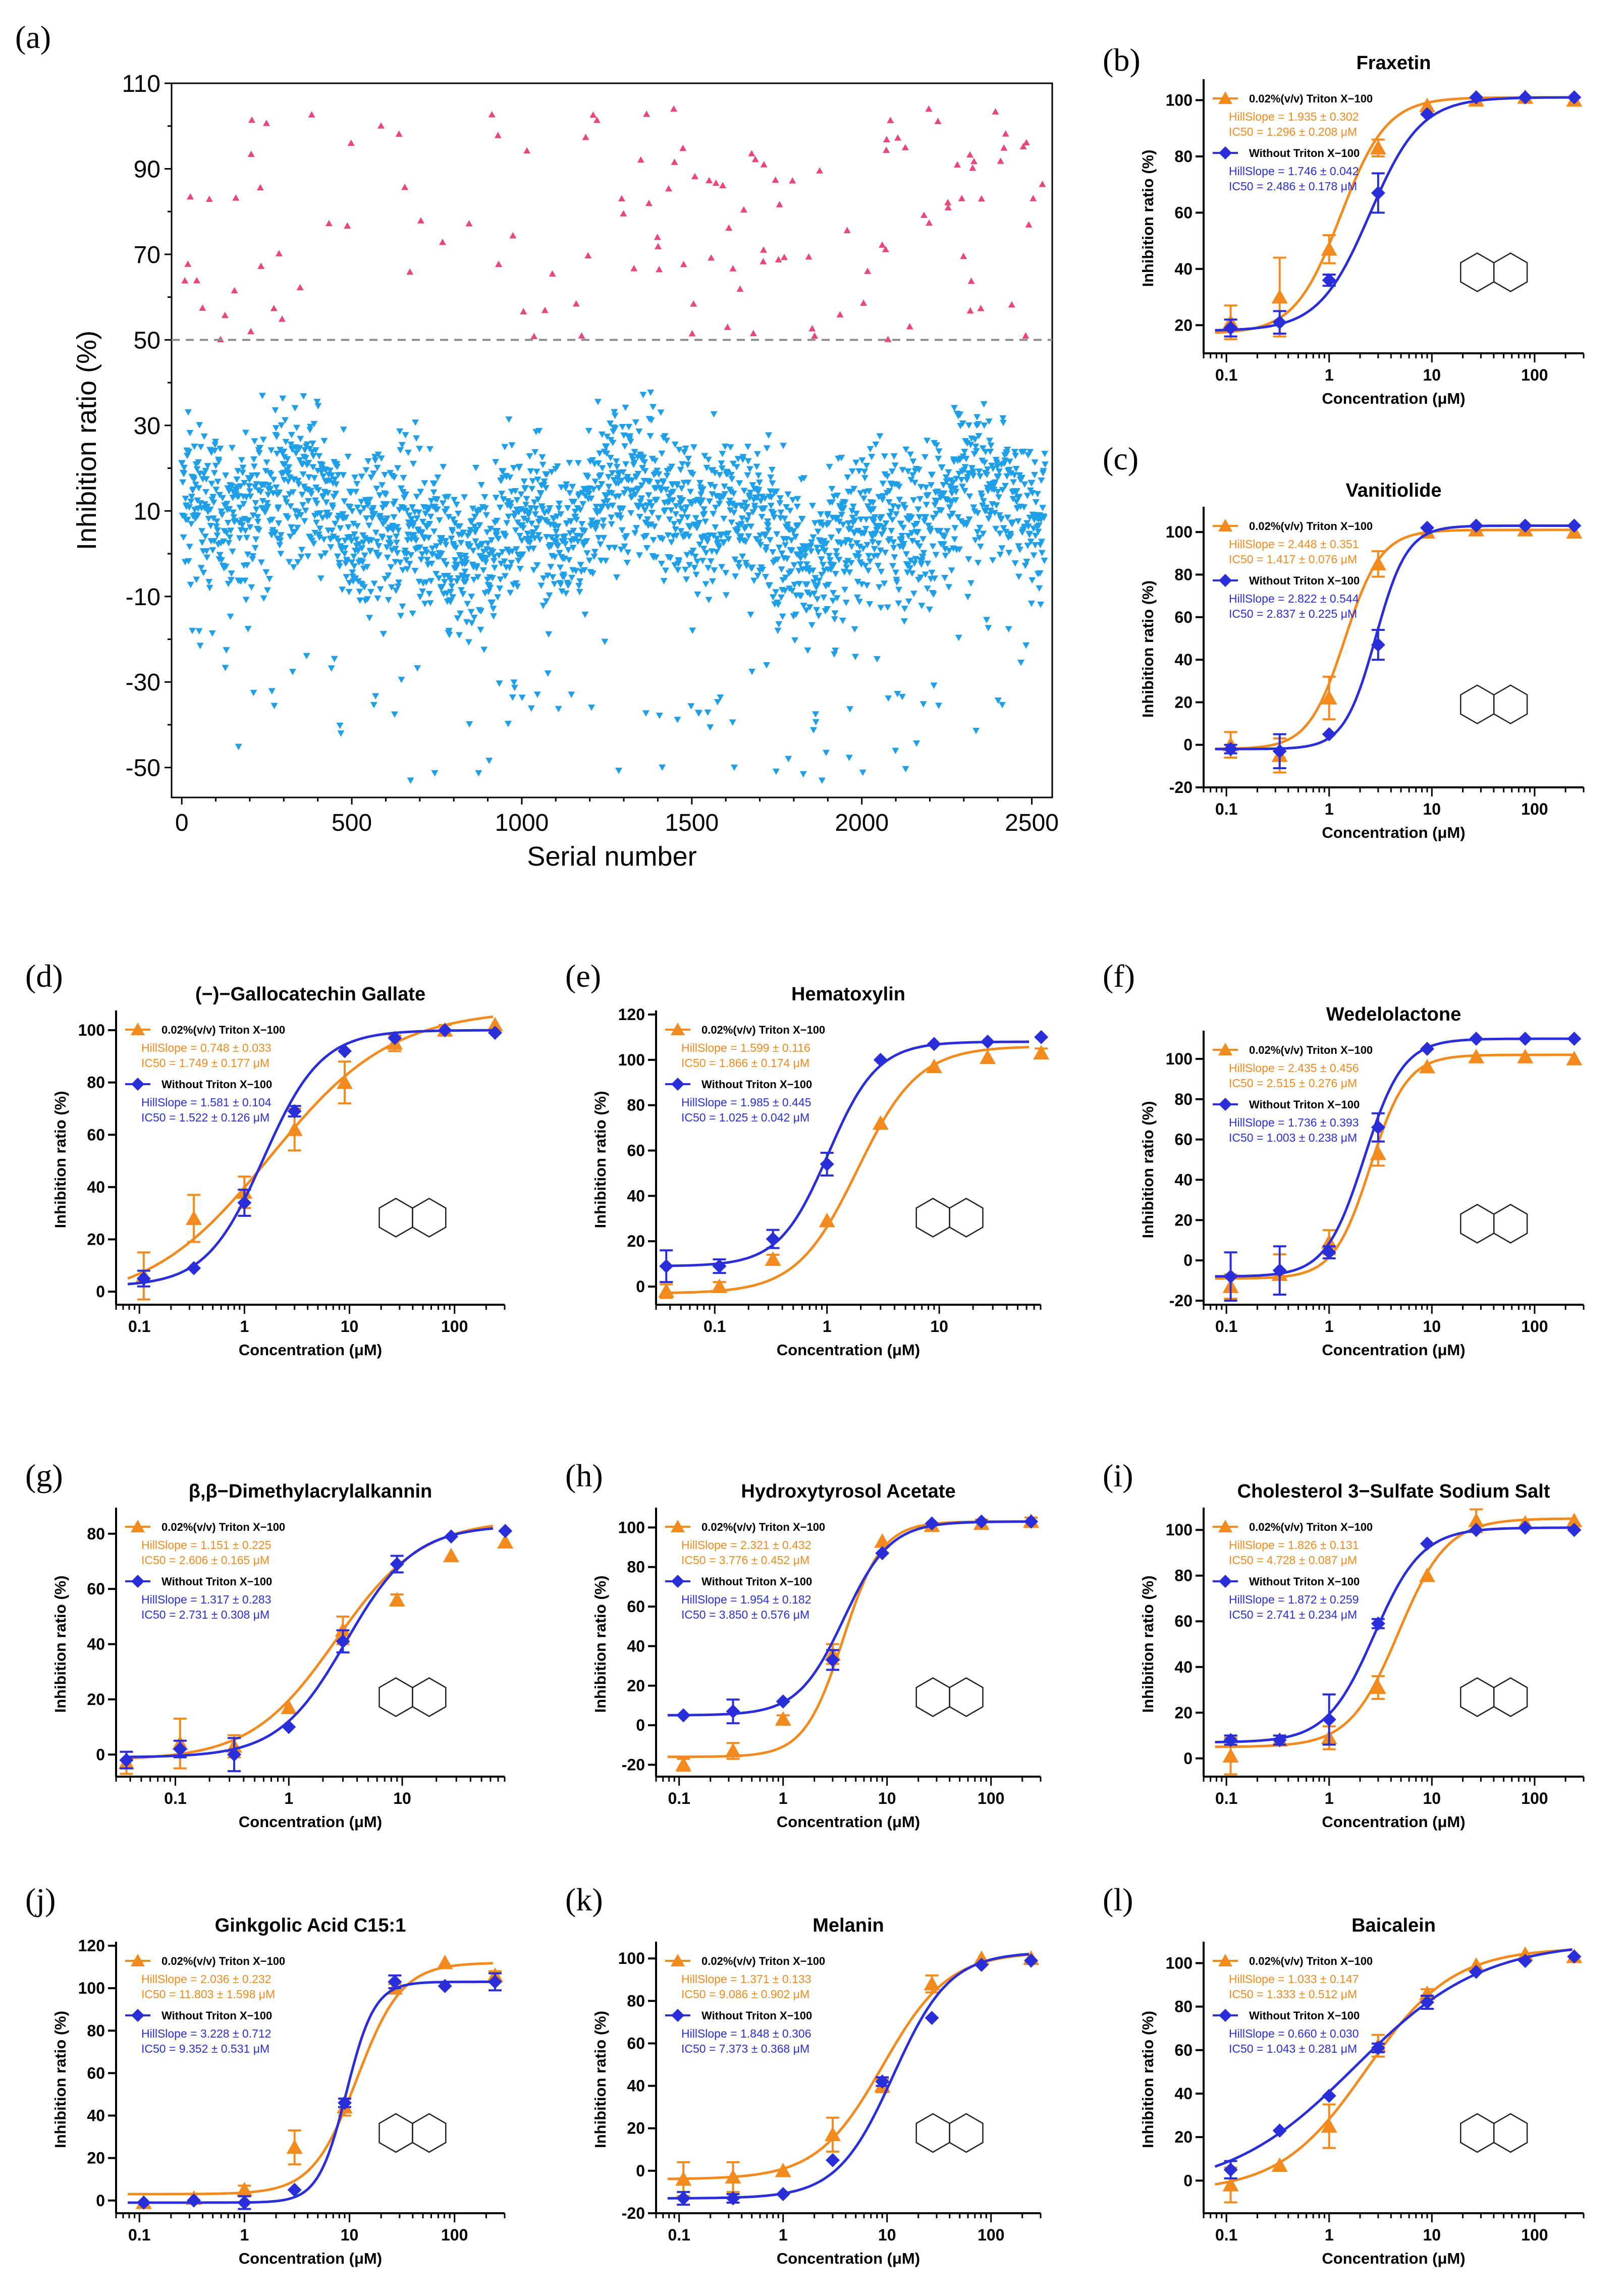 This screenshot has width=1624, height=2296. Describe the element at coordinates (745, 2048) in the screenshot. I see `ic50-stat: IC50 = 7.373 ± 0.368 μM` at that location.